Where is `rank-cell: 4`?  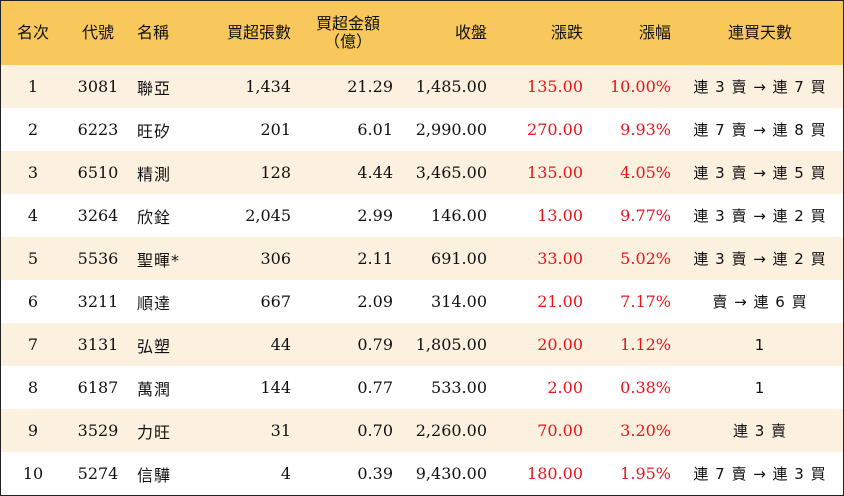 rank-cell: 4 is located at coordinates (33, 215).